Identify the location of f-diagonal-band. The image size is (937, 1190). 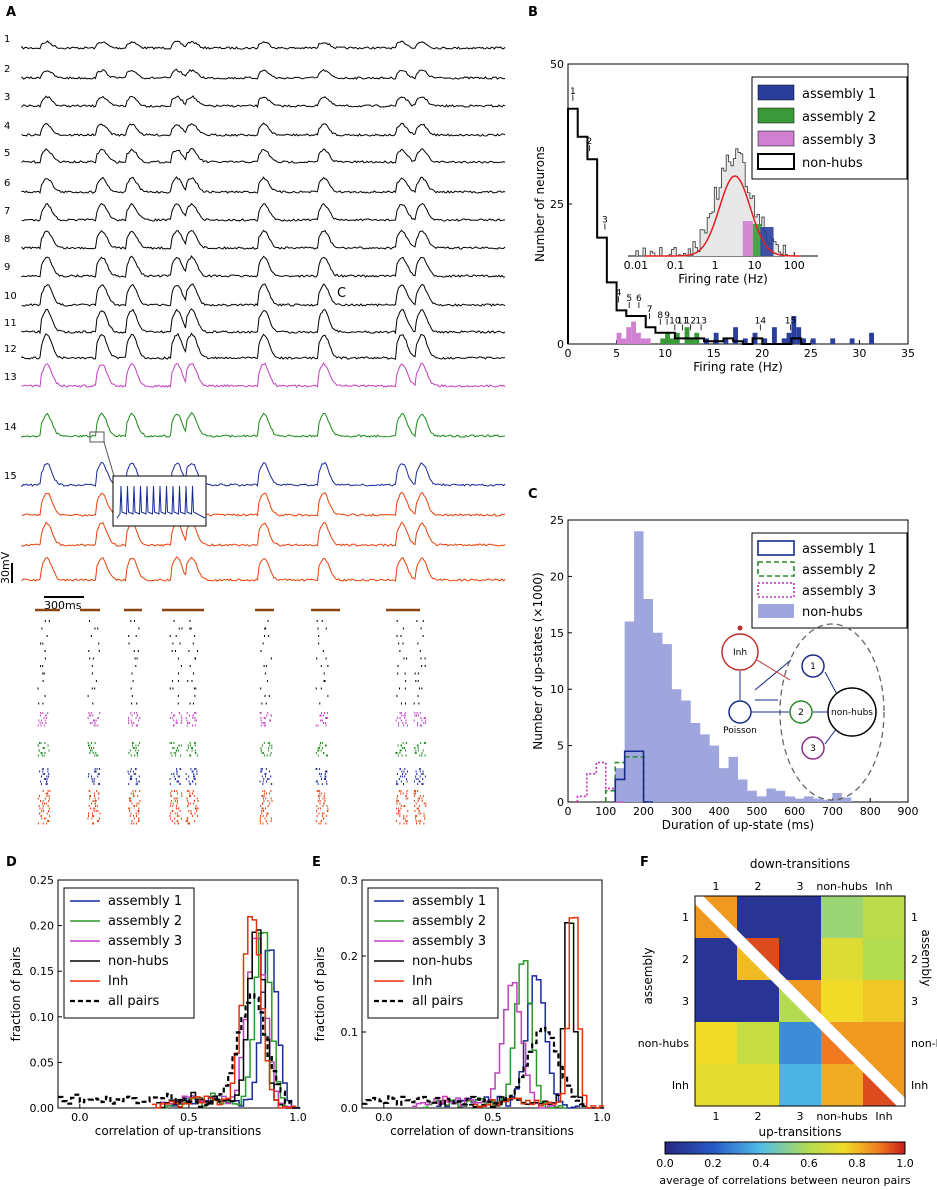
(800, 1001).